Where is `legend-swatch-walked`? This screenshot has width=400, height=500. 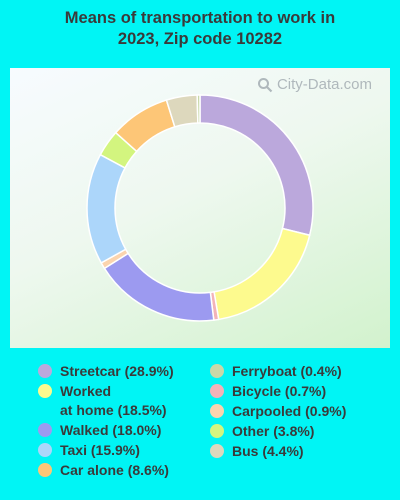
legend-swatch-walked is located at coordinates (45, 430).